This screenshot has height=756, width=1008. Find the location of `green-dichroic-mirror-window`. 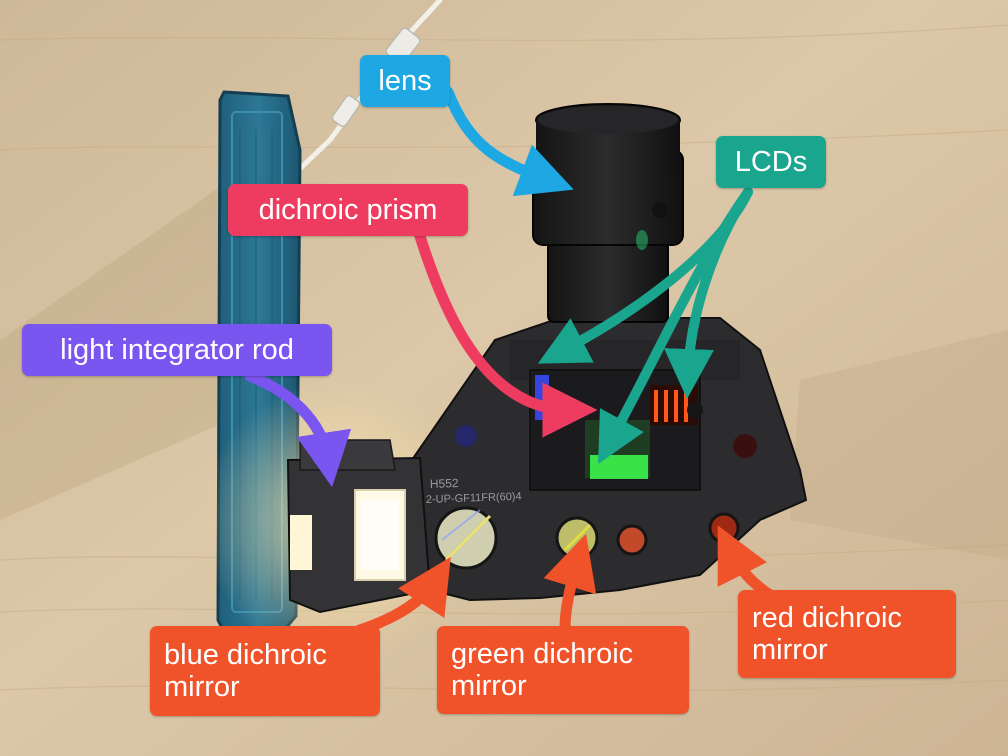

green-dichroic-mirror-window is located at coordinates (577, 538).